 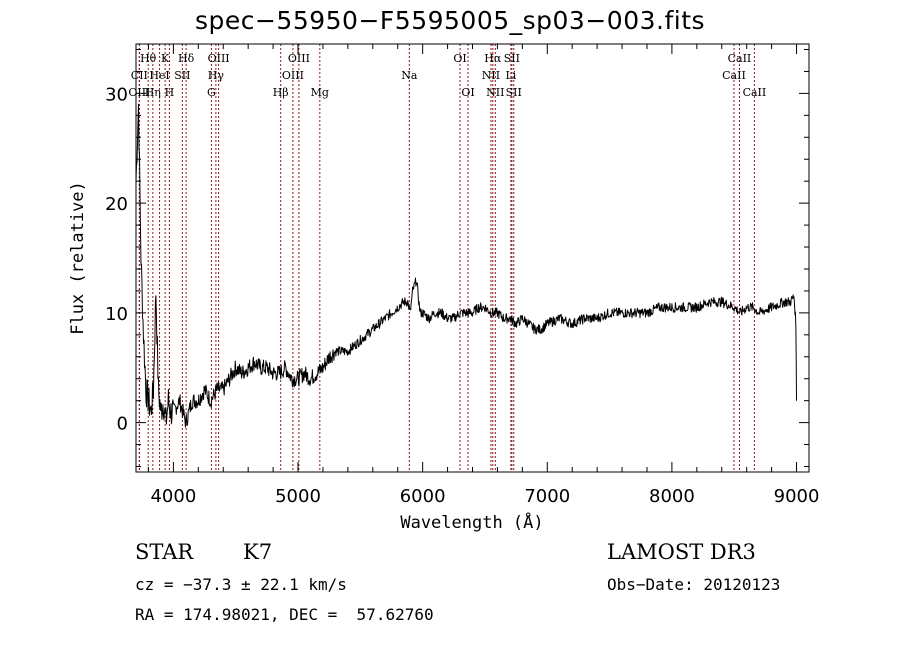 What do you see at coordinates (182, 75) in the screenshot?
I see `line-label-7: SII` at bounding box center [182, 75].